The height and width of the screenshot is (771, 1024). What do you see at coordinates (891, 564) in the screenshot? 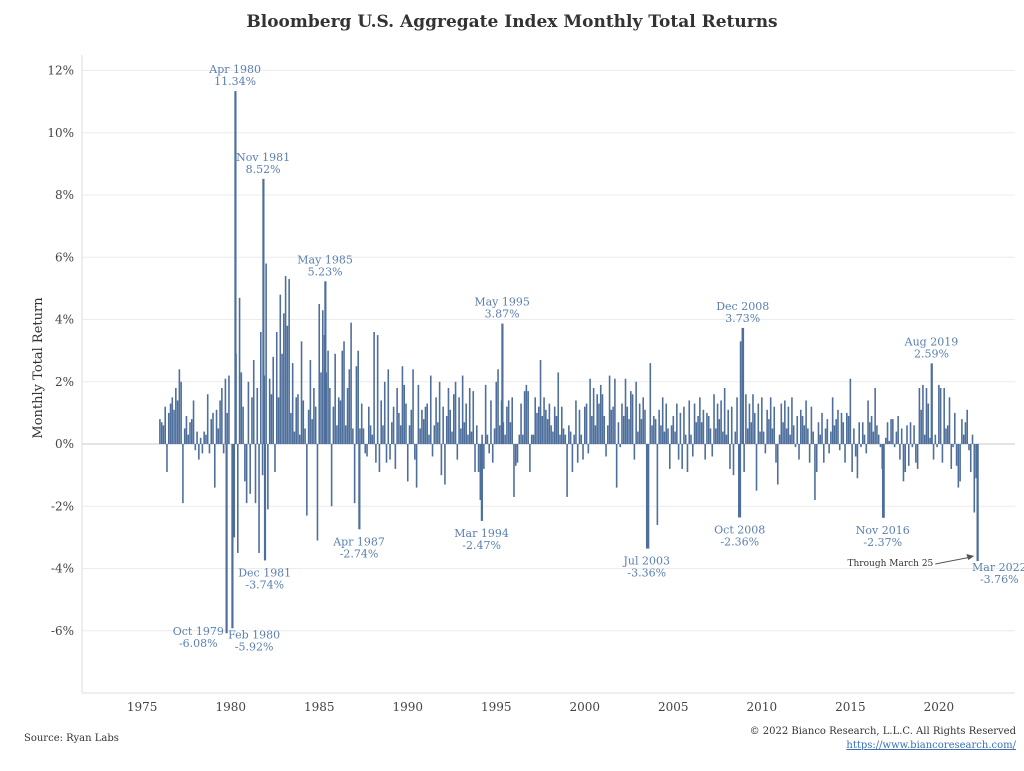
I see `callout-label: Through March 25` at bounding box center [891, 564].